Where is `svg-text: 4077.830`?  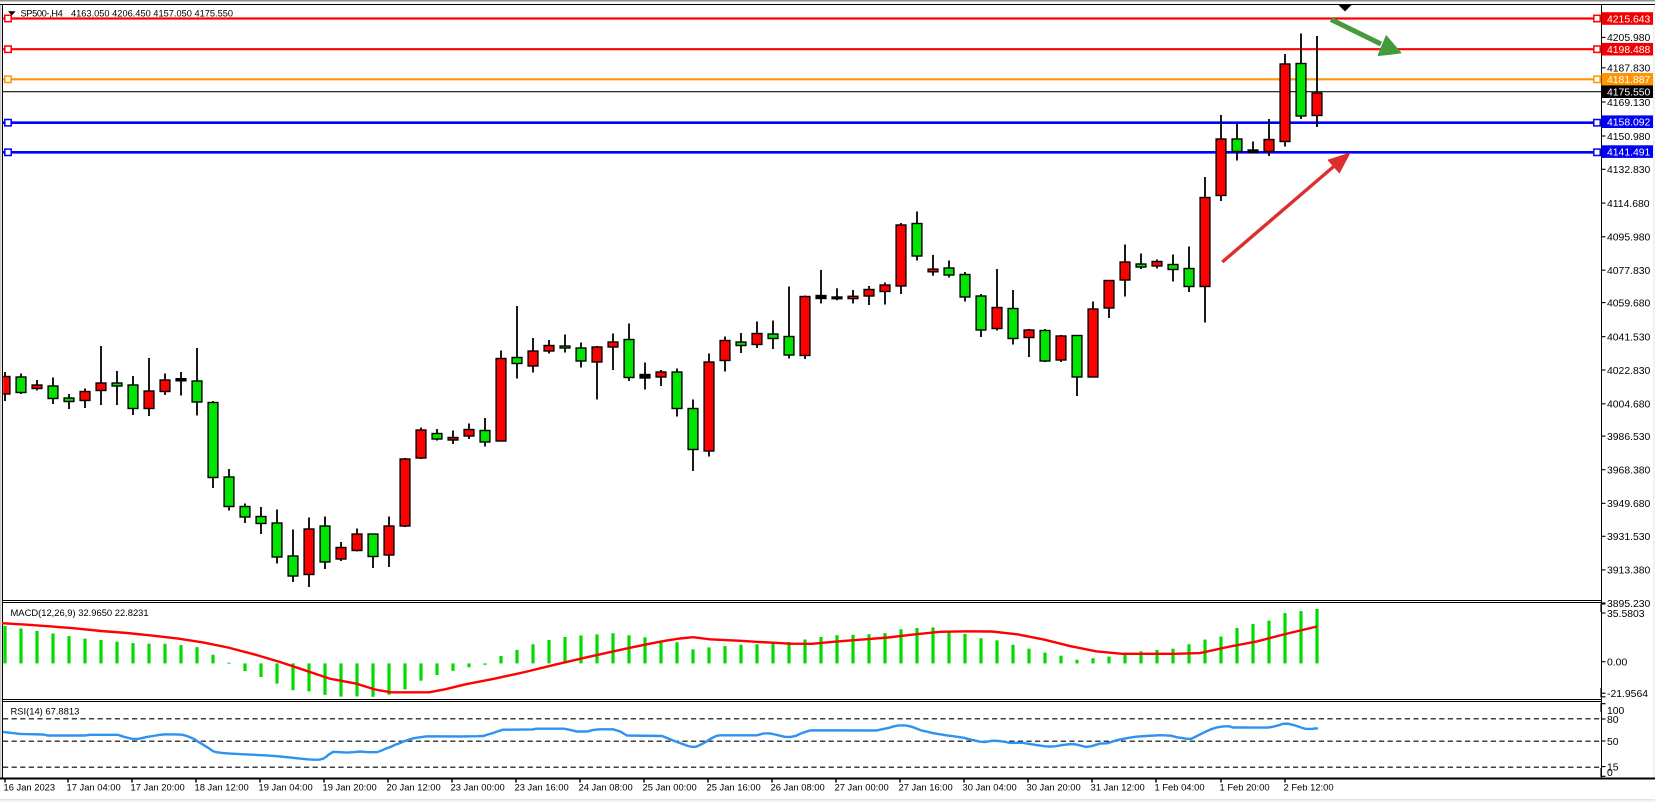
svg-text: 4077.830 is located at coordinates (1629, 271).